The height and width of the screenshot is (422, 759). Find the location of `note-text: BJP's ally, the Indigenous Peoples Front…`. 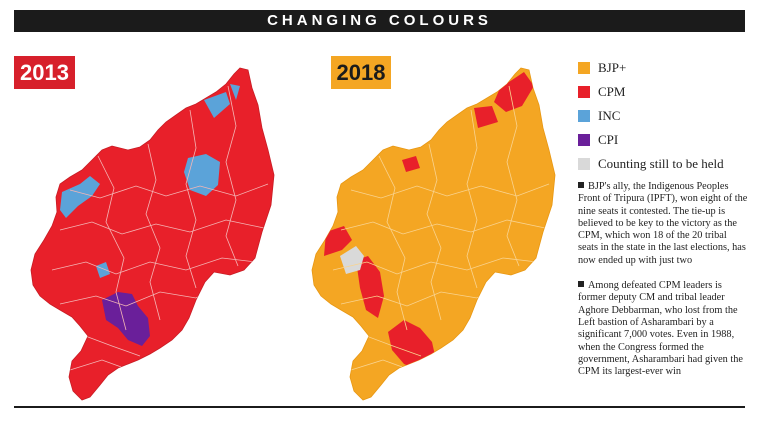

note-text: BJP's ally, the Indigenous Peoples Front… is located at coordinates (663, 223).